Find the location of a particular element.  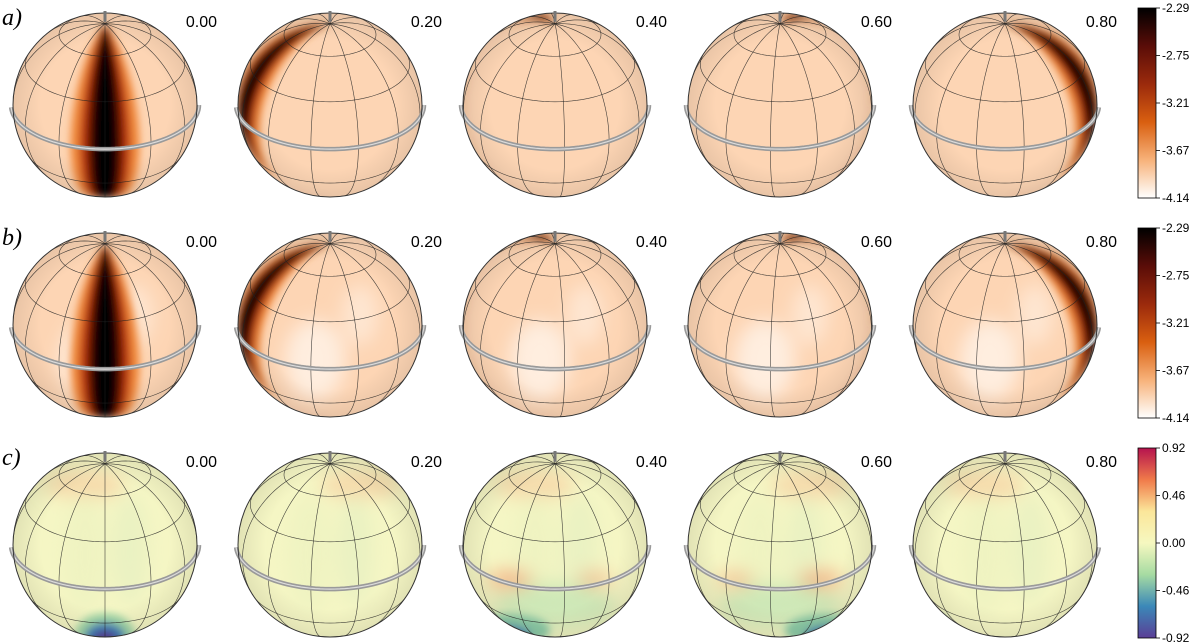

row-label: b) is located at coordinates (12, 238).